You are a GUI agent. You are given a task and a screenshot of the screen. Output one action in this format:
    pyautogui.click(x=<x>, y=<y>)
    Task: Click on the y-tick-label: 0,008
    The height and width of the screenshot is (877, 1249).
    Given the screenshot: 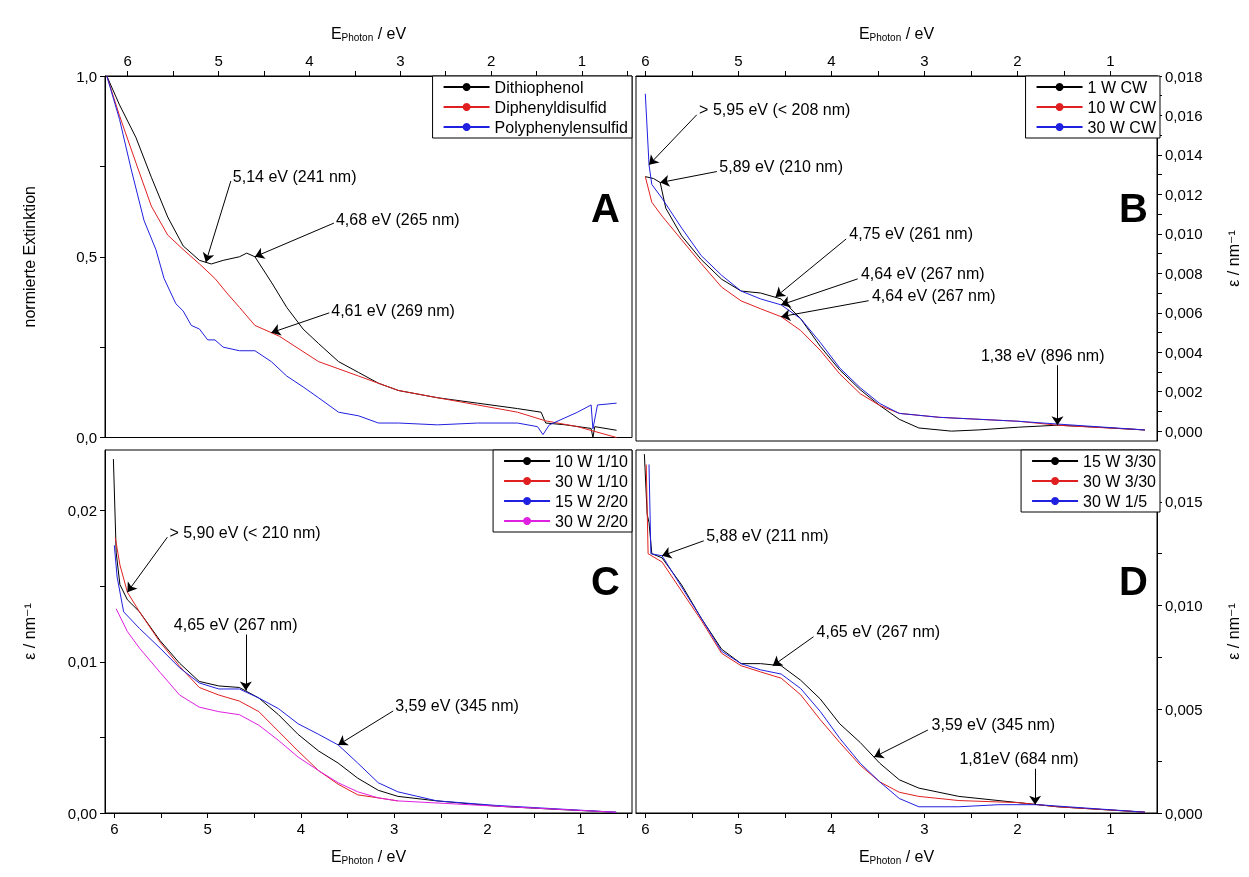 What is the action you would take?
    pyautogui.click(x=1184, y=273)
    